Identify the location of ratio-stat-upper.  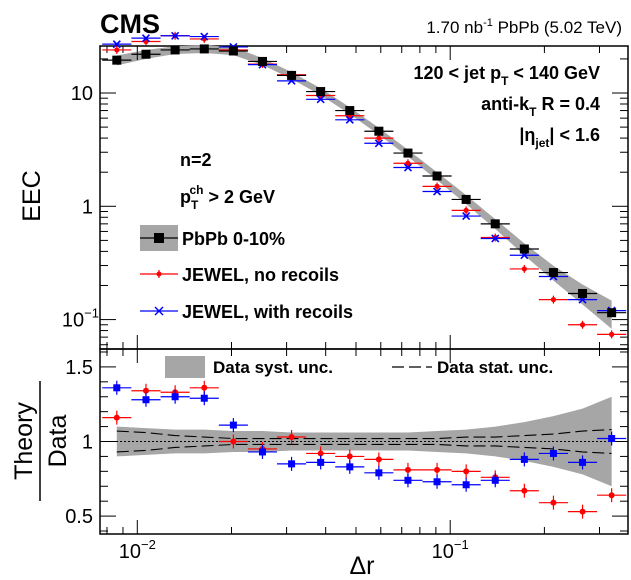
(364, 434).